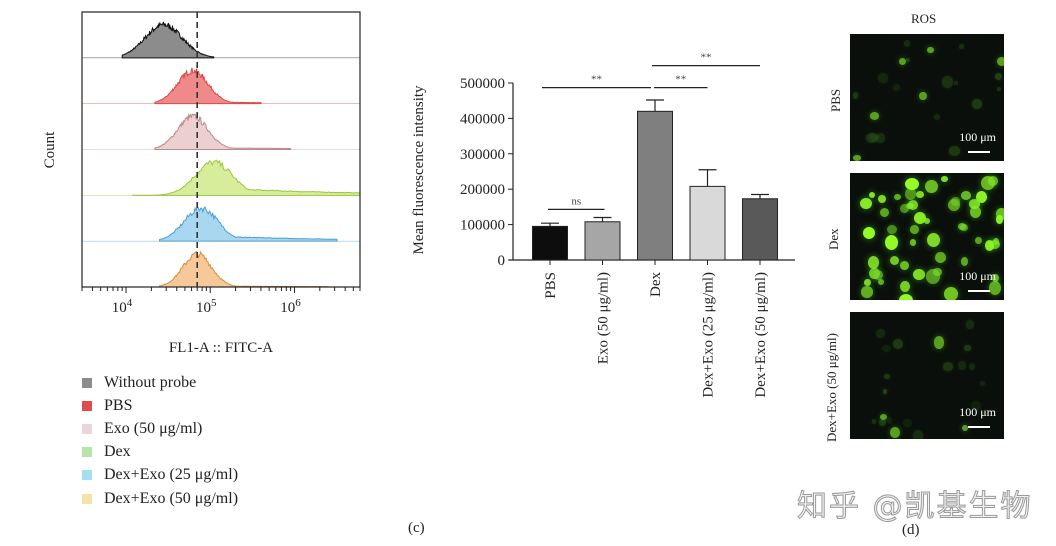  What do you see at coordinates (927, 375) in the screenshot?
I see `microscopy-image-dex-exo-50: 100 μm` at bounding box center [927, 375].